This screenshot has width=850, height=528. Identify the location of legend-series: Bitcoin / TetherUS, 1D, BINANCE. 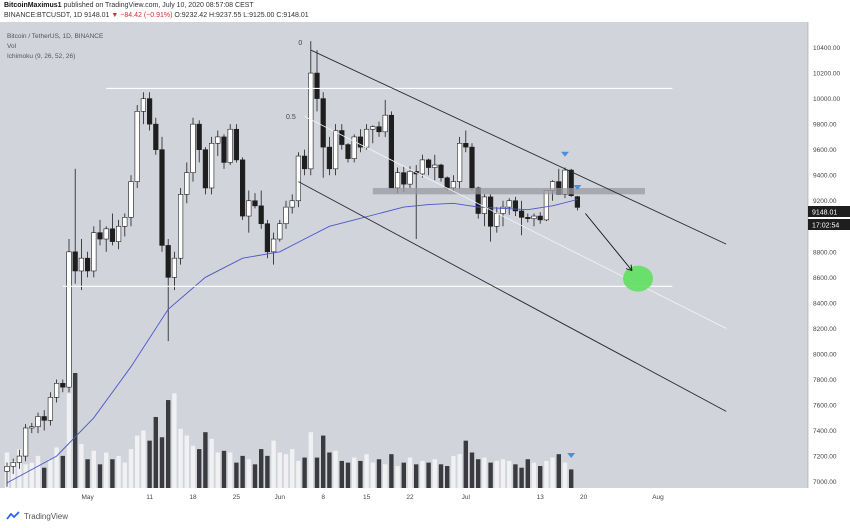
(55, 36).